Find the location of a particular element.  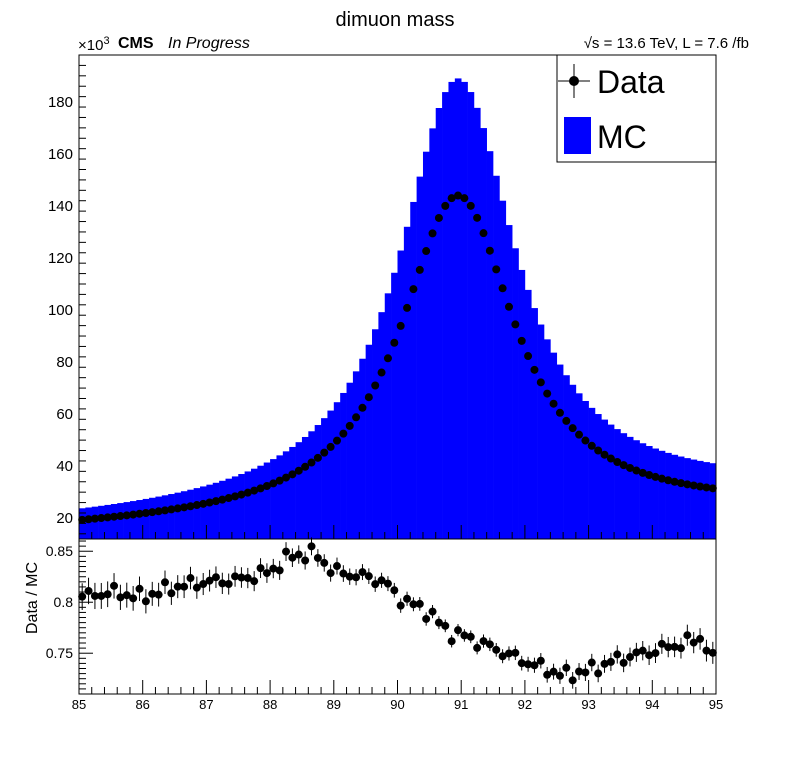

legend-data-marker is located at coordinates (574, 81).